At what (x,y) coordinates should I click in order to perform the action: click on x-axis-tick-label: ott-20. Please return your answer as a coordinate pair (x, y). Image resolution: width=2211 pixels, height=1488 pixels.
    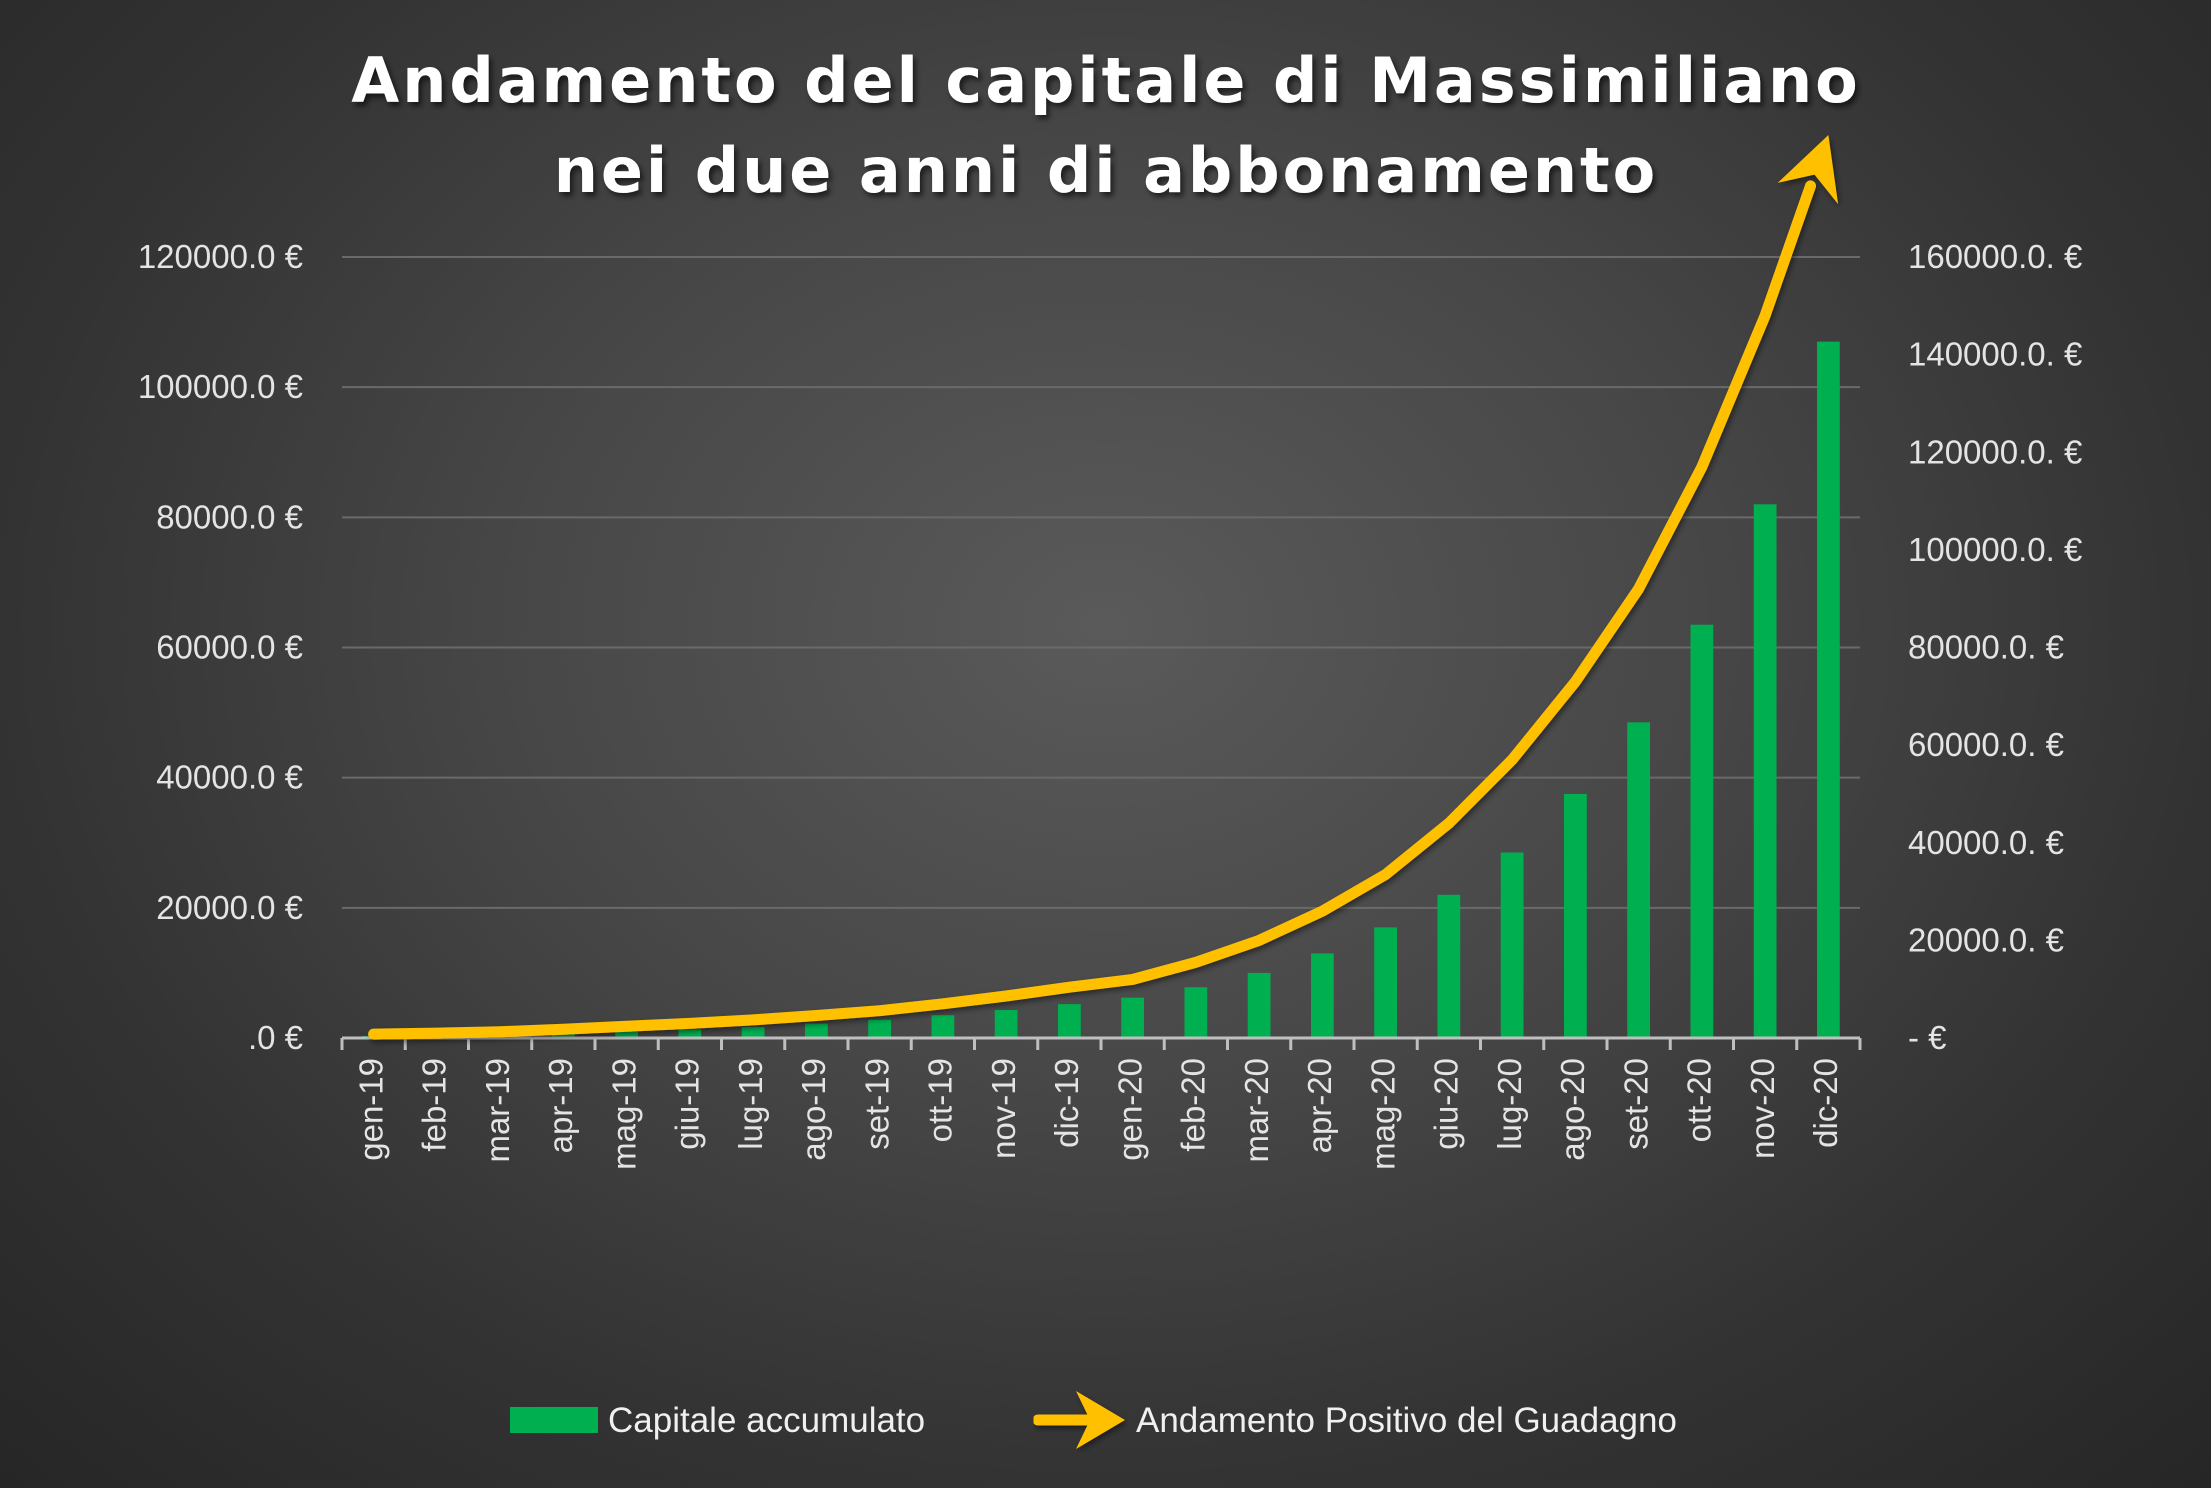
    Looking at the image, I should click on (1699, 1100).